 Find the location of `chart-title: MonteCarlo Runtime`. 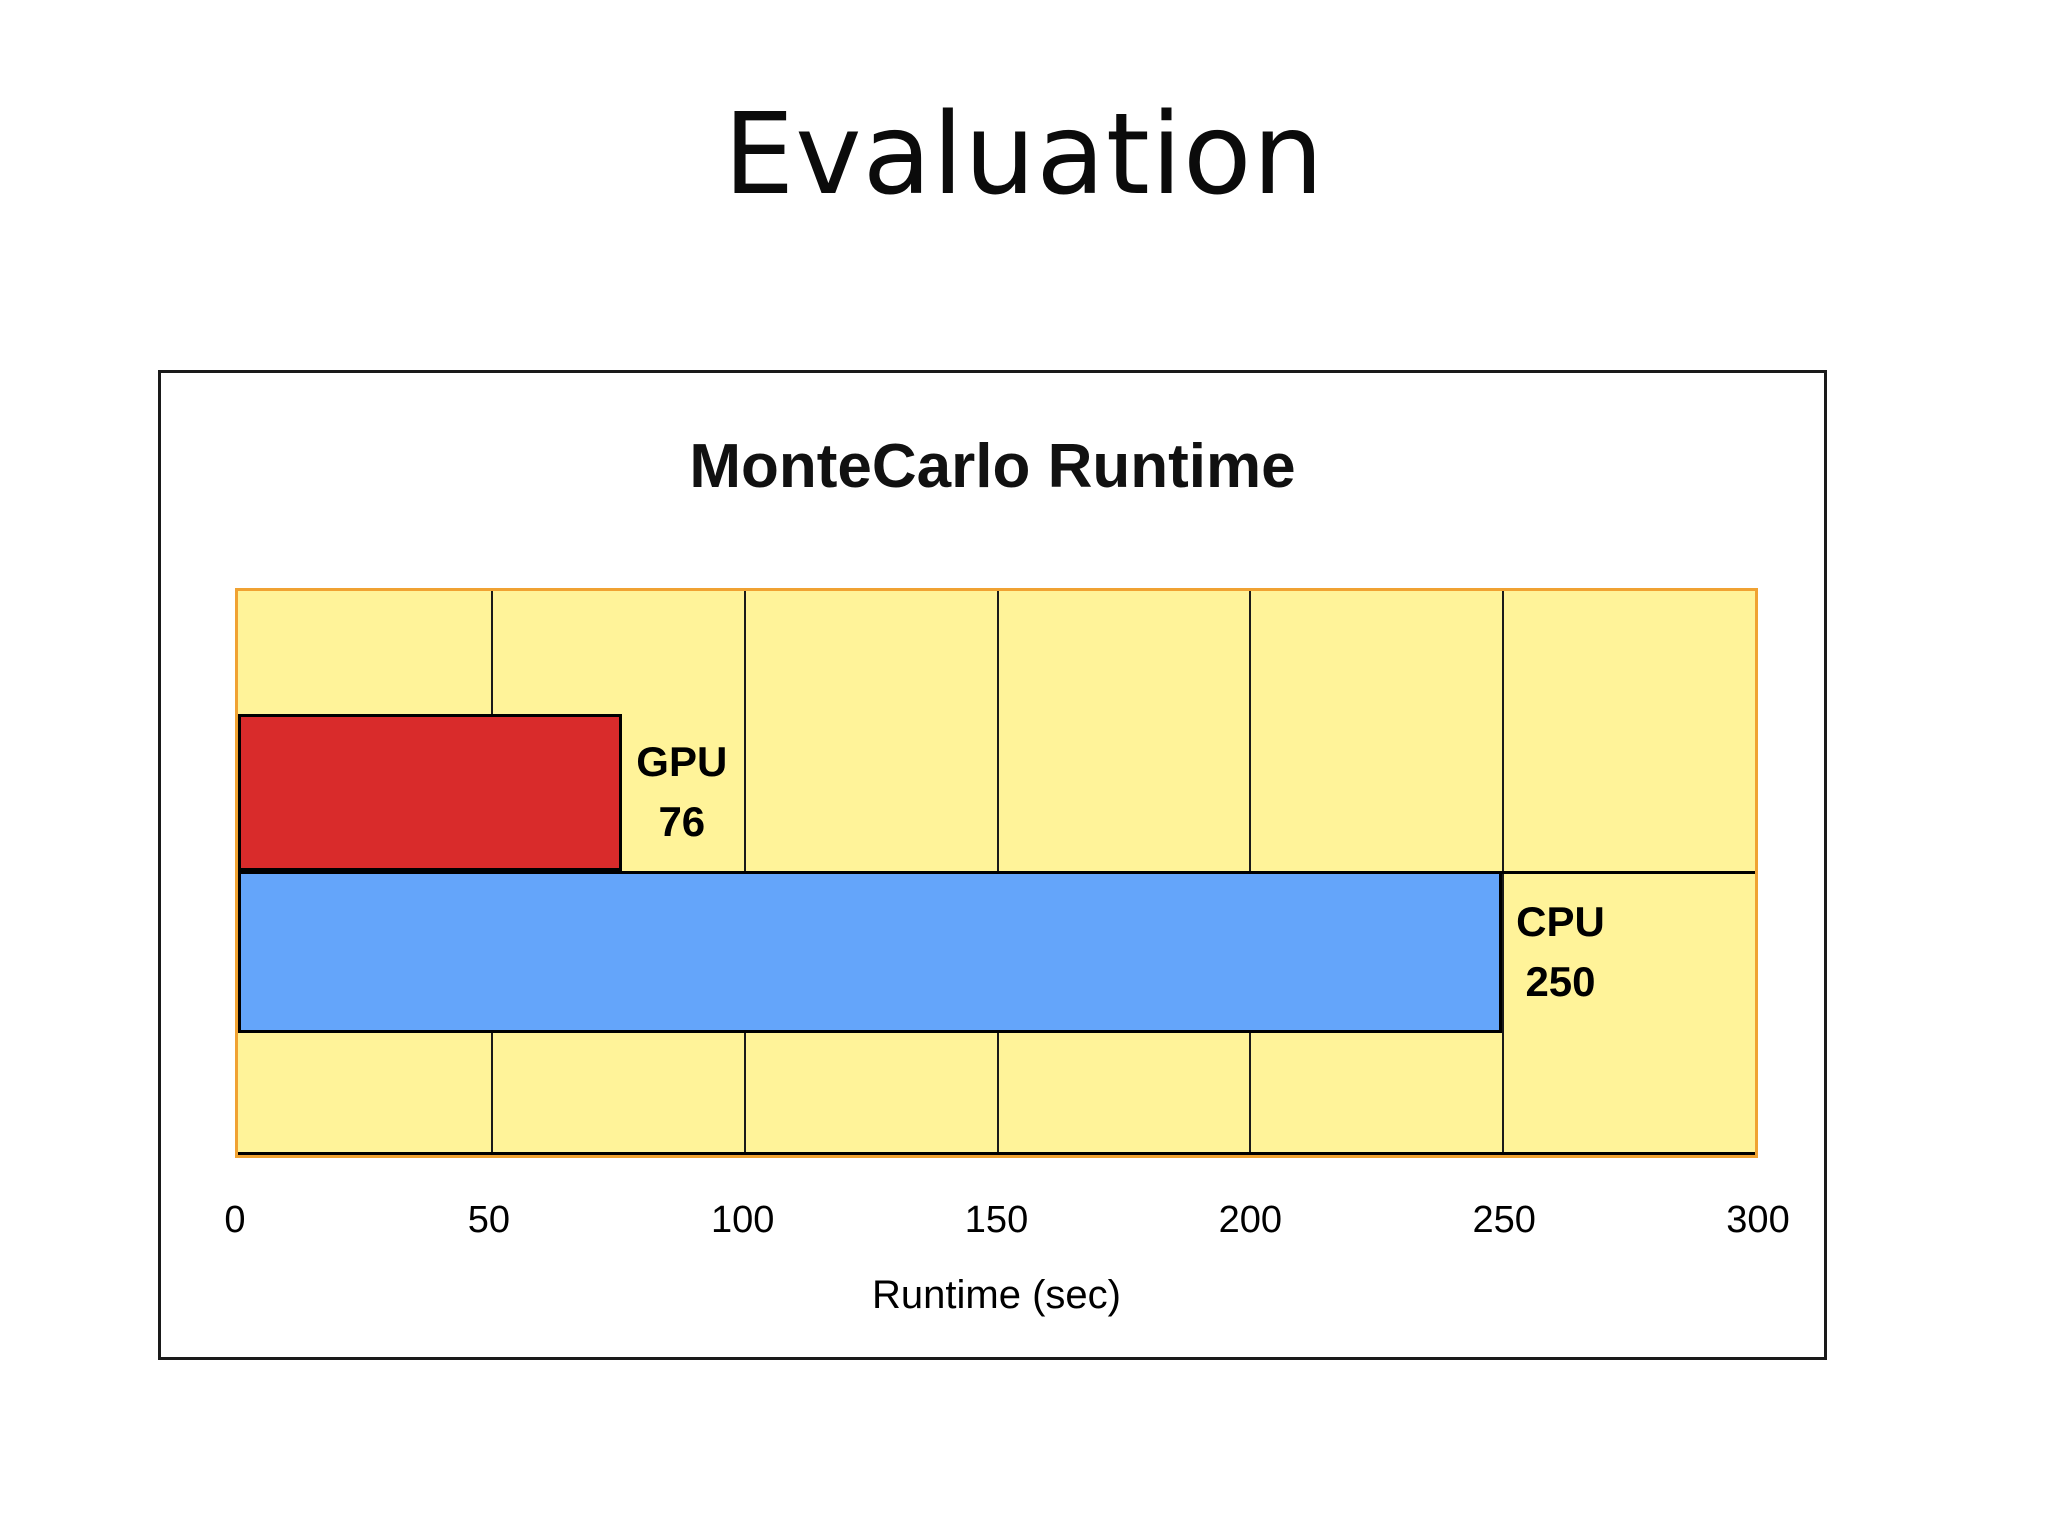

chart-title: MonteCarlo Runtime is located at coordinates (992, 466).